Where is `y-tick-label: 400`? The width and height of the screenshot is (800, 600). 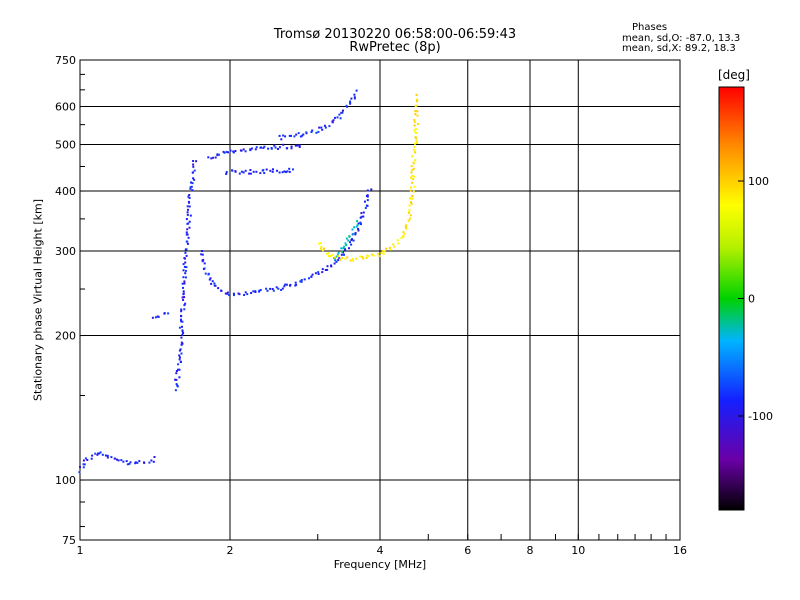
y-tick-label: 400 is located at coordinates (65, 191).